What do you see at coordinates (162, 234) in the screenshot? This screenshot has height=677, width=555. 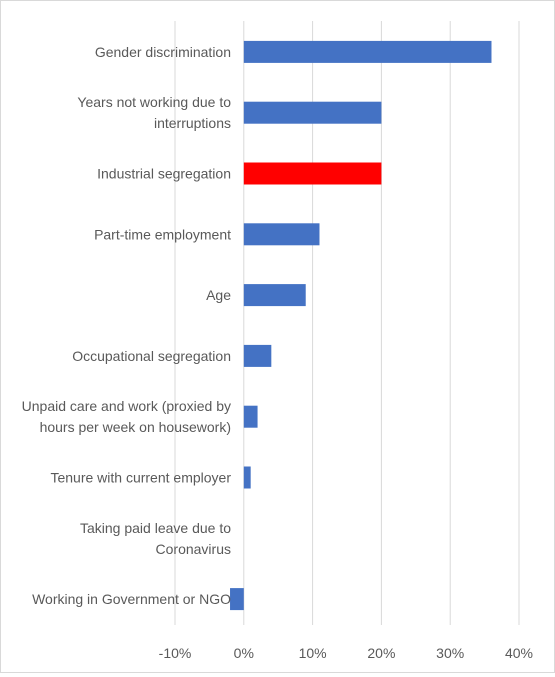 I see `category-label: Part-time employment` at bounding box center [162, 234].